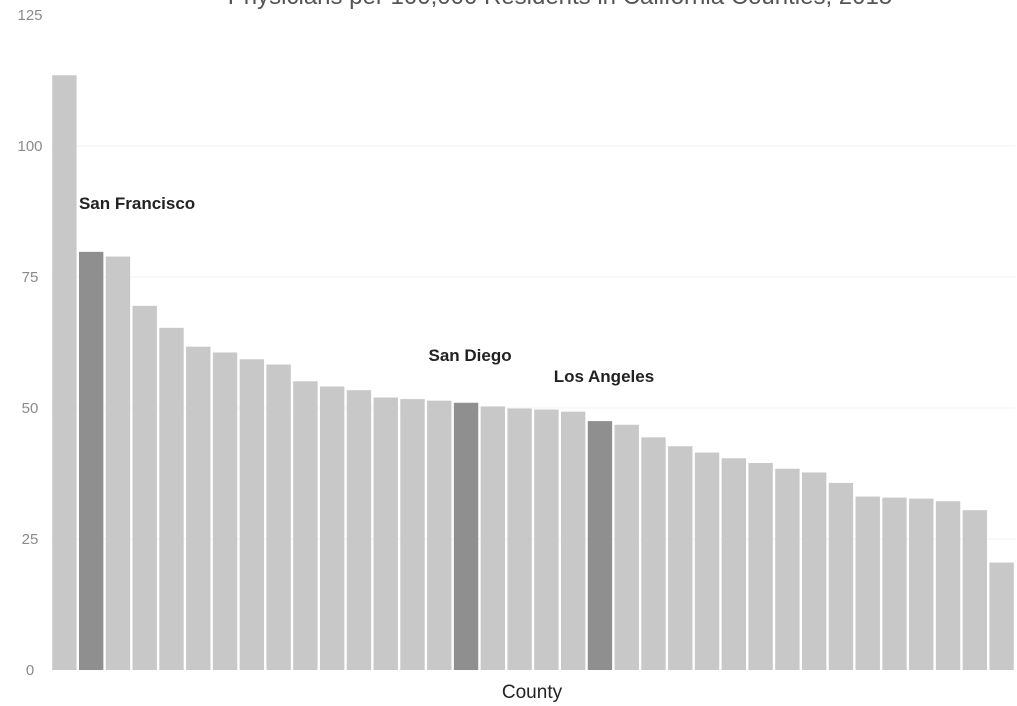 The image size is (1017, 706). What do you see at coordinates (30, 670) in the screenshot?
I see `y-tick-label: 0` at bounding box center [30, 670].